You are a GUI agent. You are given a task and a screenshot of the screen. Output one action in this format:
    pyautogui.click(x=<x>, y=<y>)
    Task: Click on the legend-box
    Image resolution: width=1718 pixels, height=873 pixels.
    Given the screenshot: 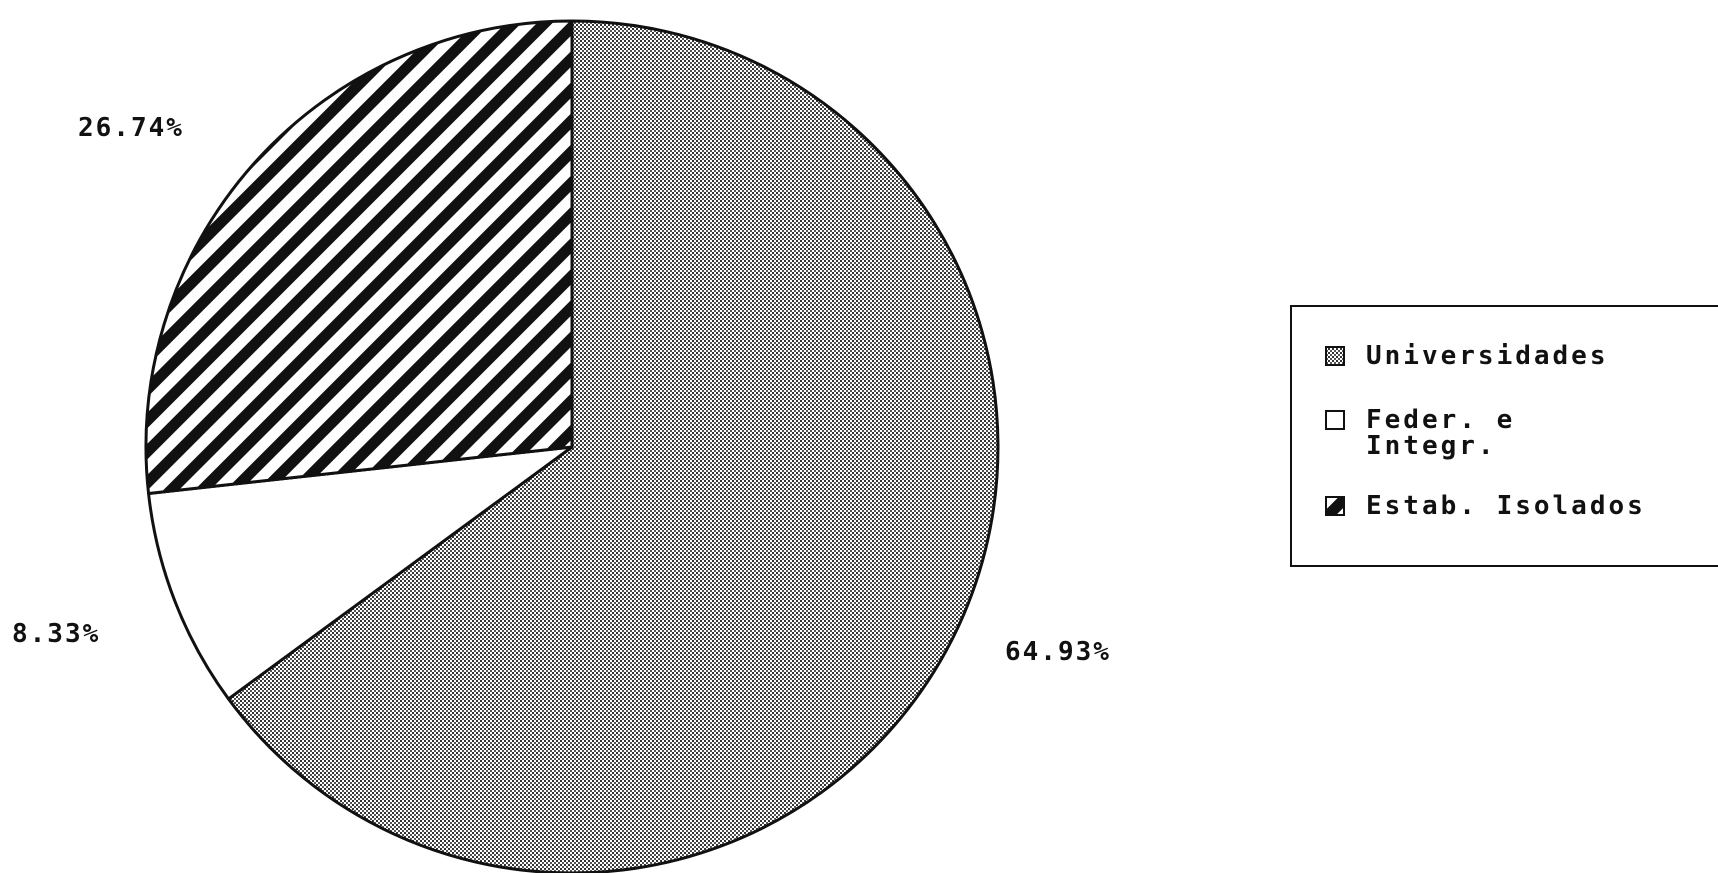 What is the action you would take?
    pyautogui.click(x=1504, y=436)
    